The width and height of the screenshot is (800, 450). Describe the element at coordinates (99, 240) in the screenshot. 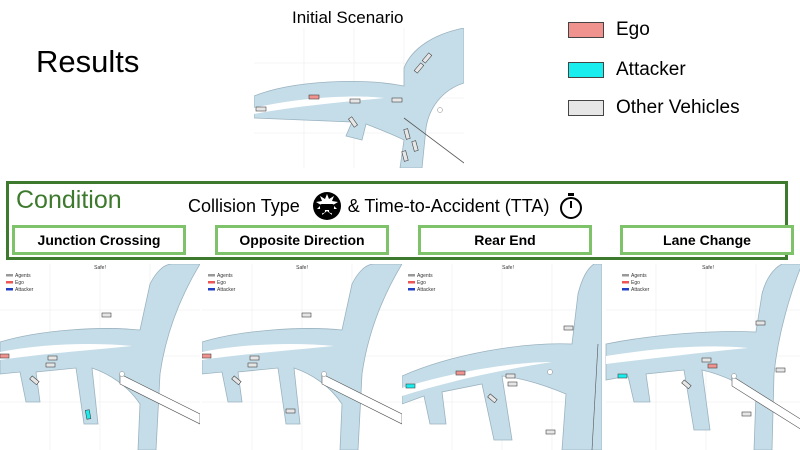

I see `junction-crossing-button: Junction Crossing` at that location.